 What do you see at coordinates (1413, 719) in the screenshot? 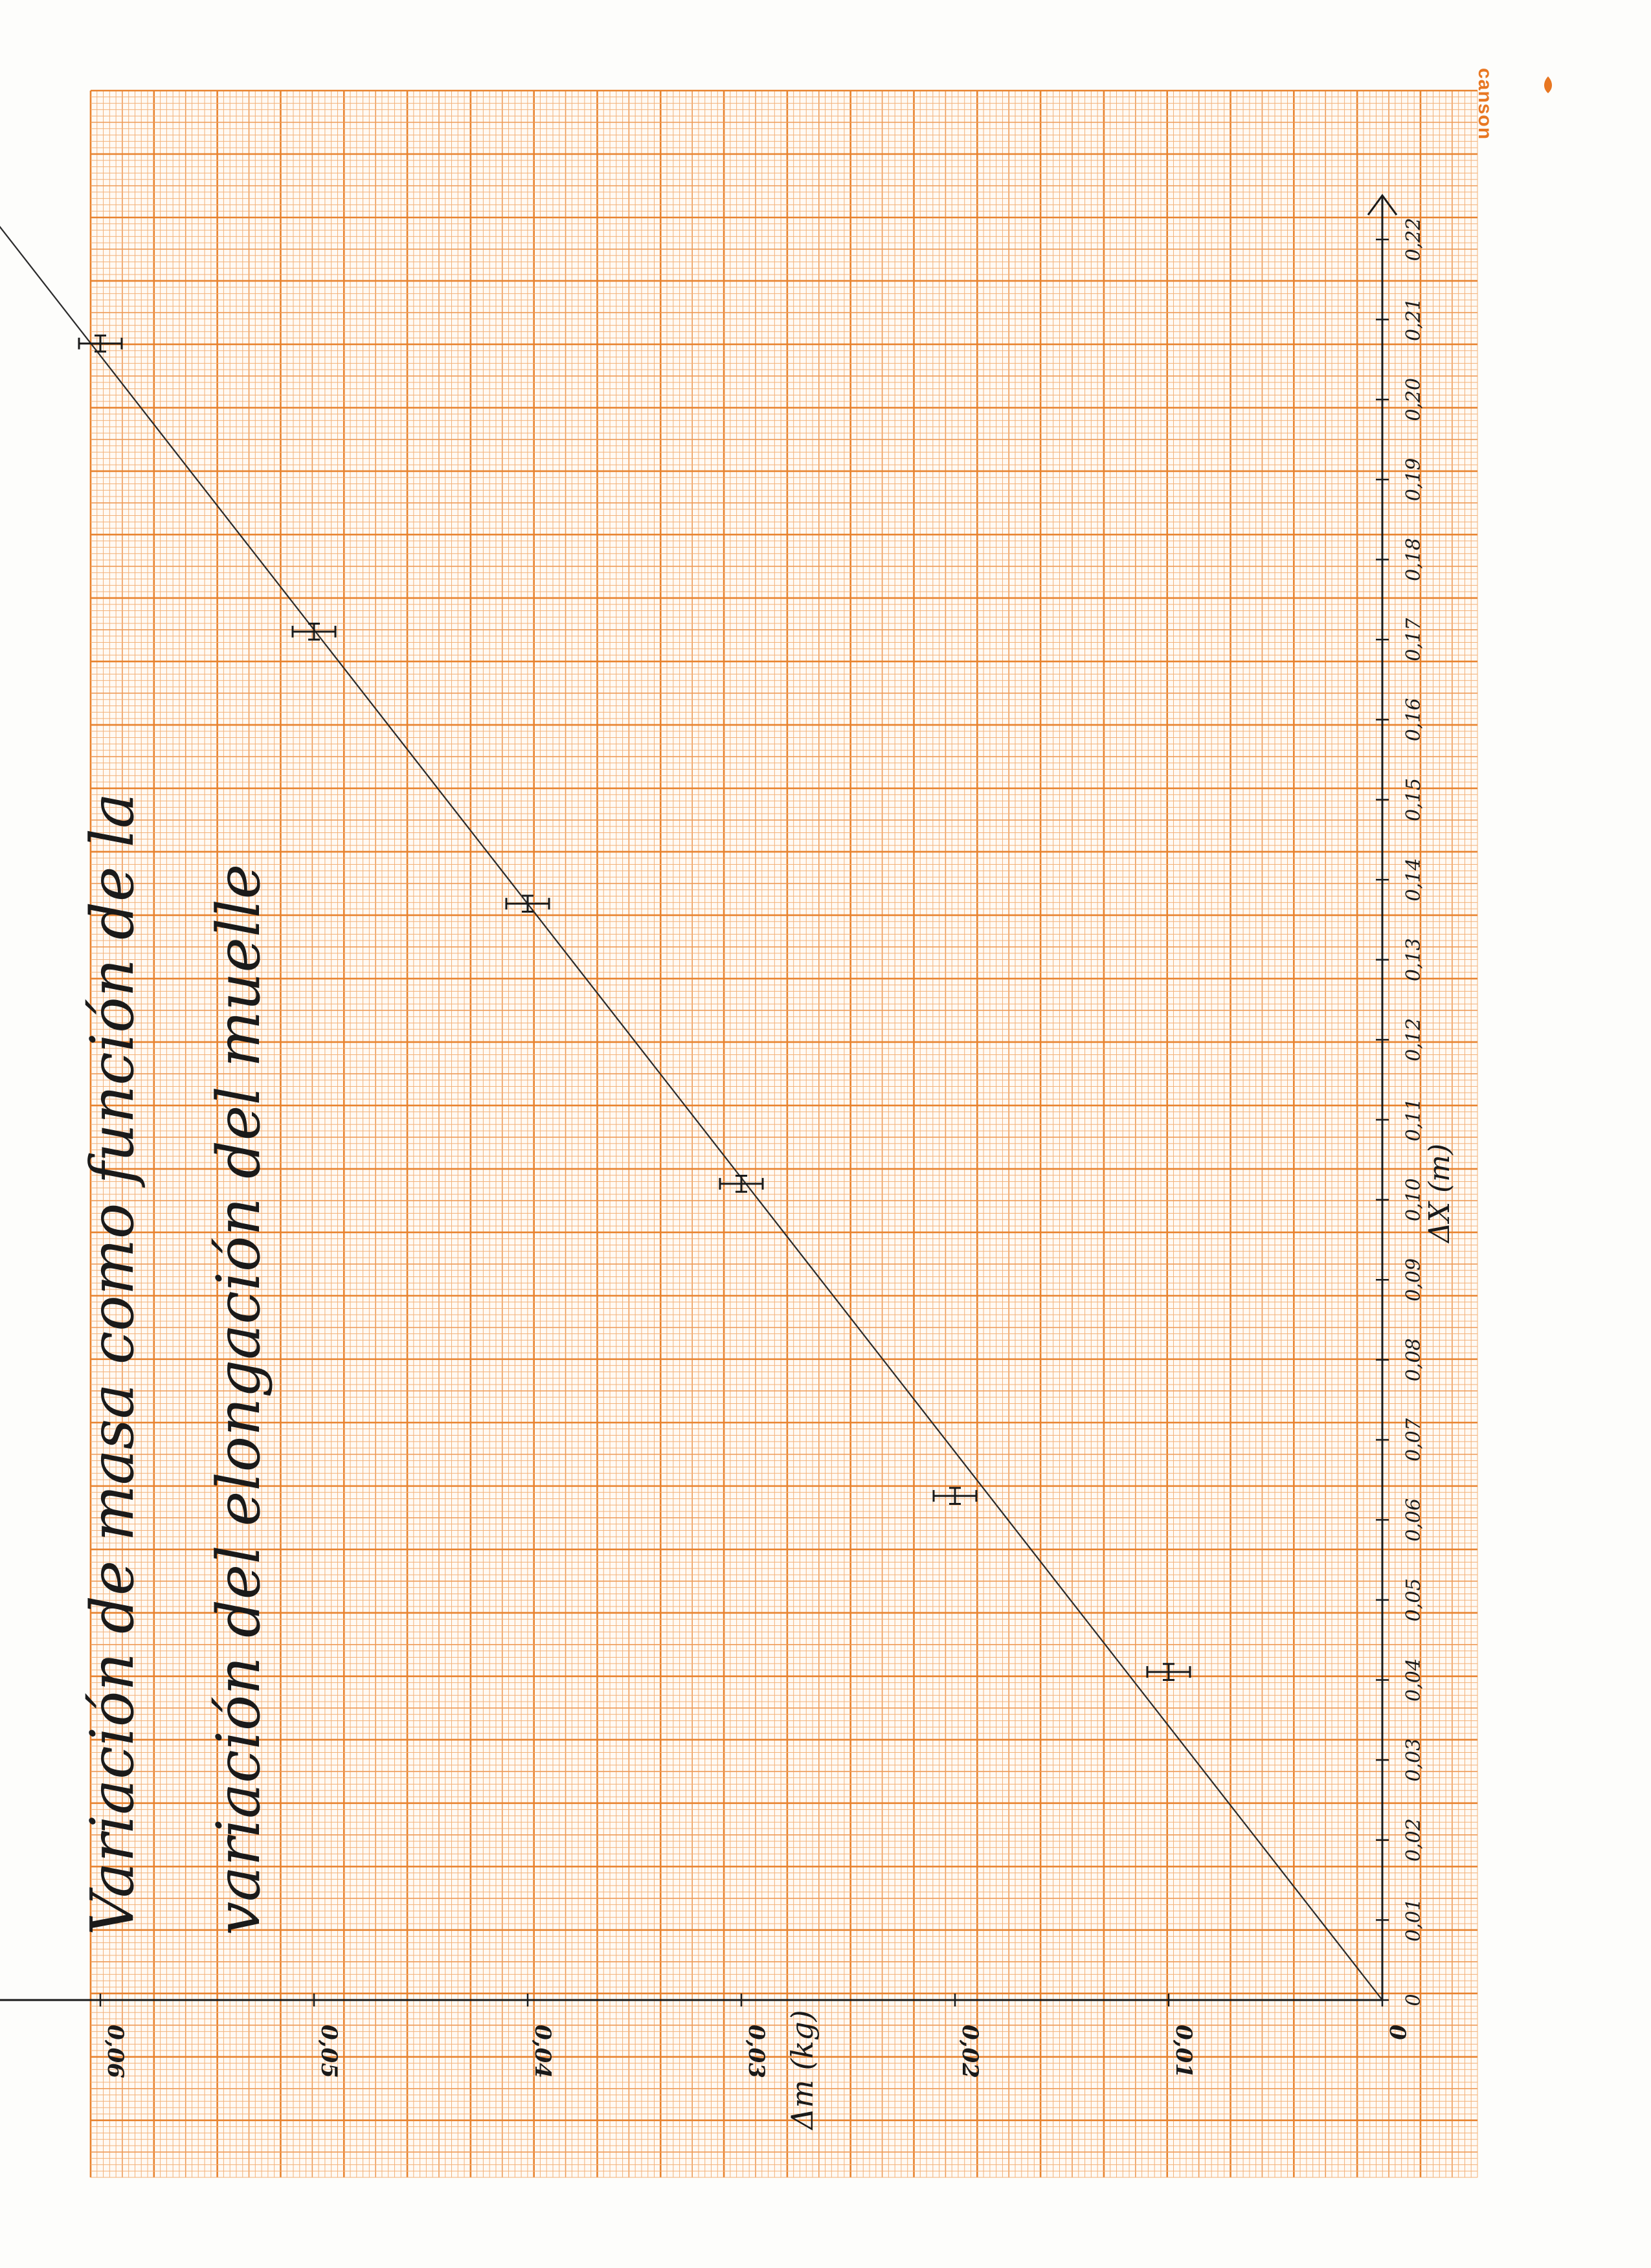
I see `x-tick-label: 0,16` at bounding box center [1413, 719].